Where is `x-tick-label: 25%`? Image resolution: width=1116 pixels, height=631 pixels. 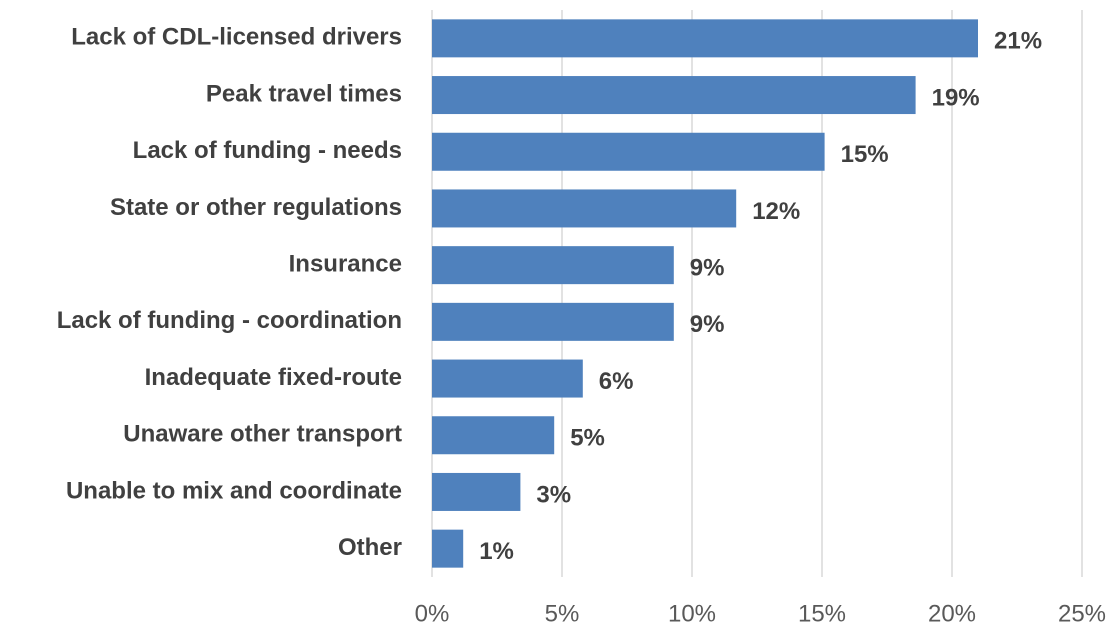
x-tick-label: 25% is located at coordinates (1082, 613).